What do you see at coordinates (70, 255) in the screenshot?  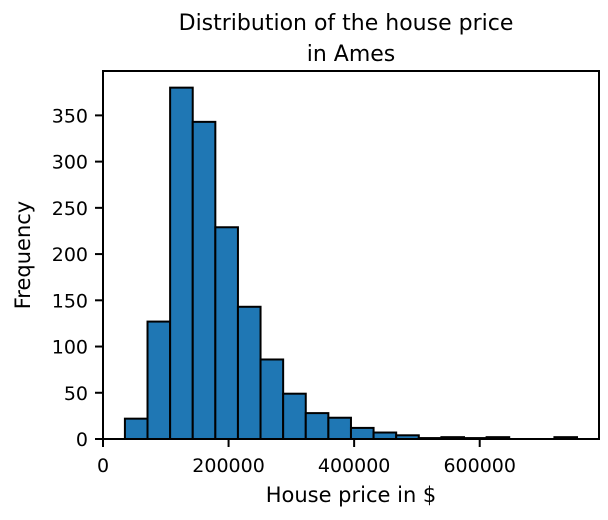 I see `y-tick-label: 200` at bounding box center [70, 255].